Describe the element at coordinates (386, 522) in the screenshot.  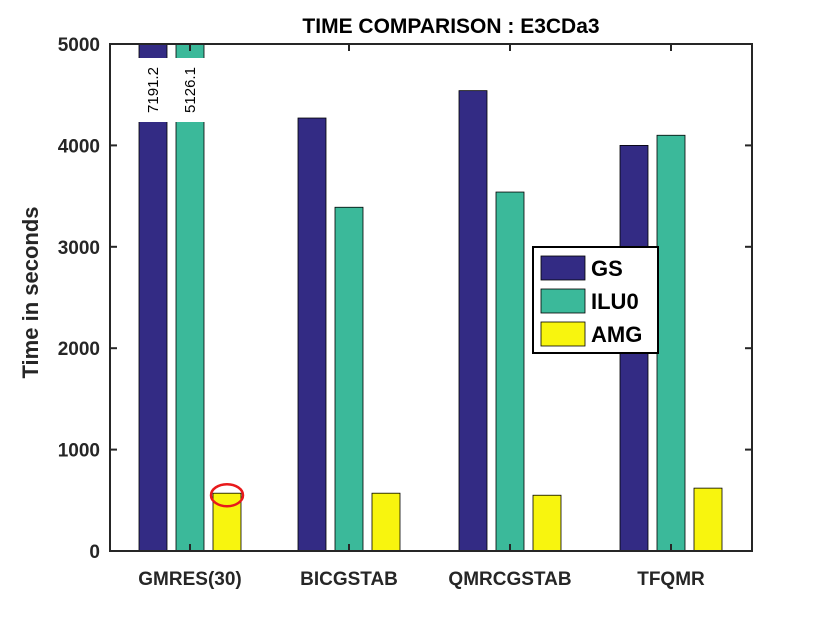
I see `bar-amg-bicgstab` at that location.